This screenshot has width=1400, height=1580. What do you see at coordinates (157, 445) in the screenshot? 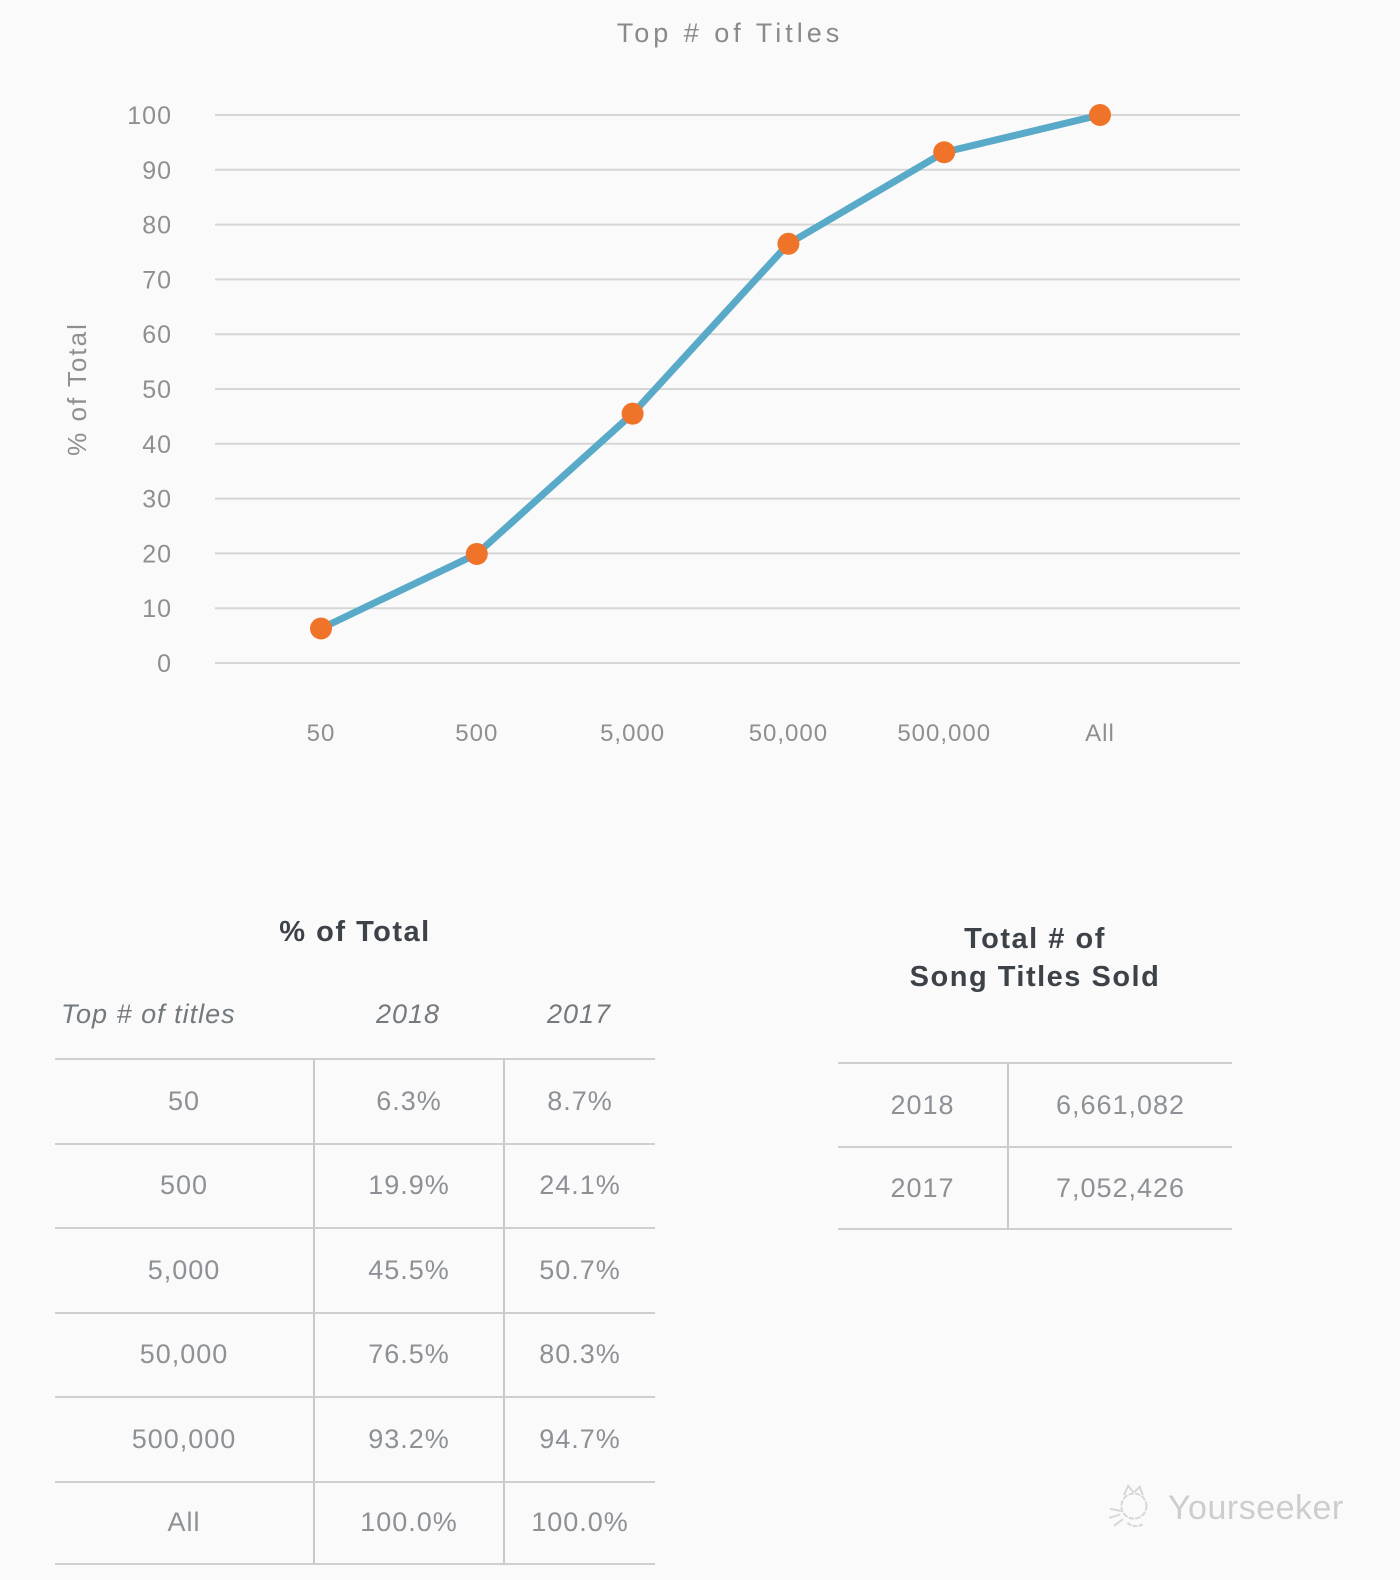
I see `svg-text: 40` at bounding box center [157, 445].